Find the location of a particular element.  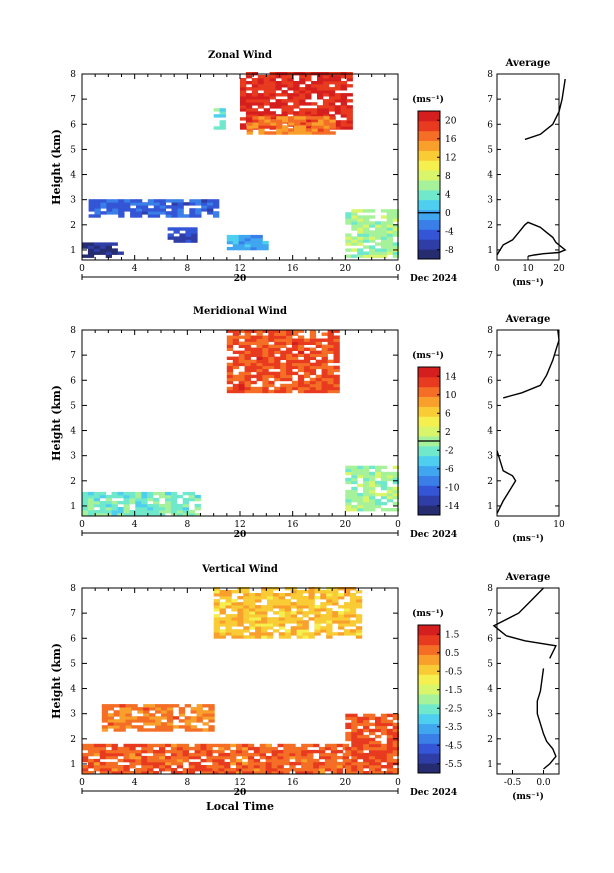

x-tick-label: 20 is located at coordinates (346, 525).